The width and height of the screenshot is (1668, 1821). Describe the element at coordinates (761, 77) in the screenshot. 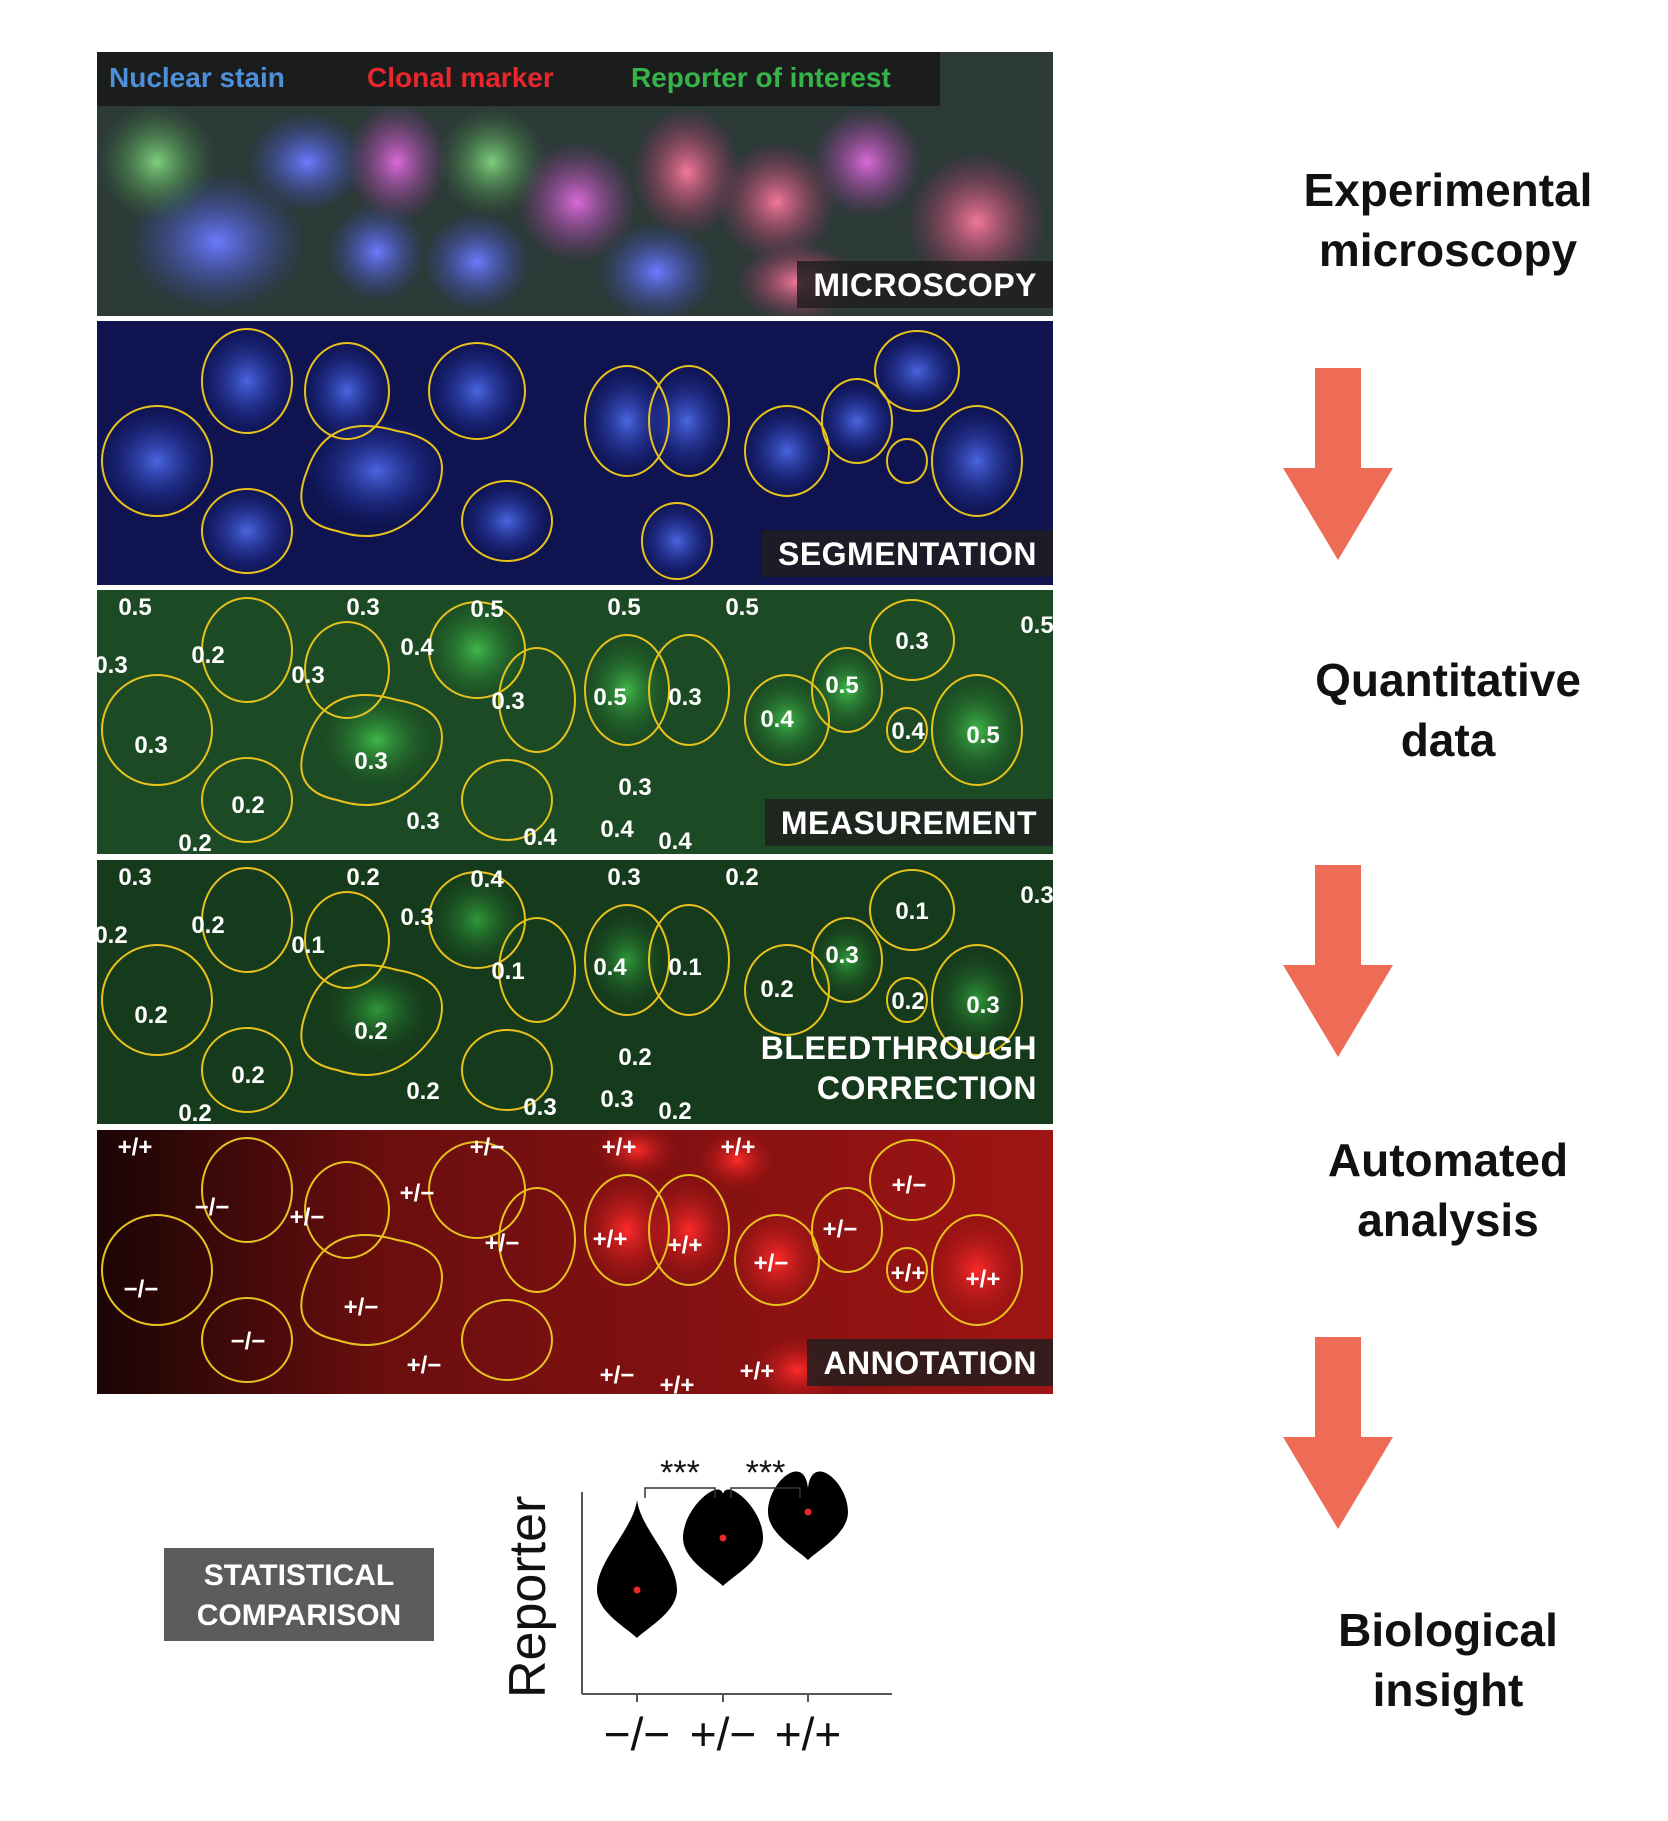

I see `legend-reporter: Reporter of interest` at that location.